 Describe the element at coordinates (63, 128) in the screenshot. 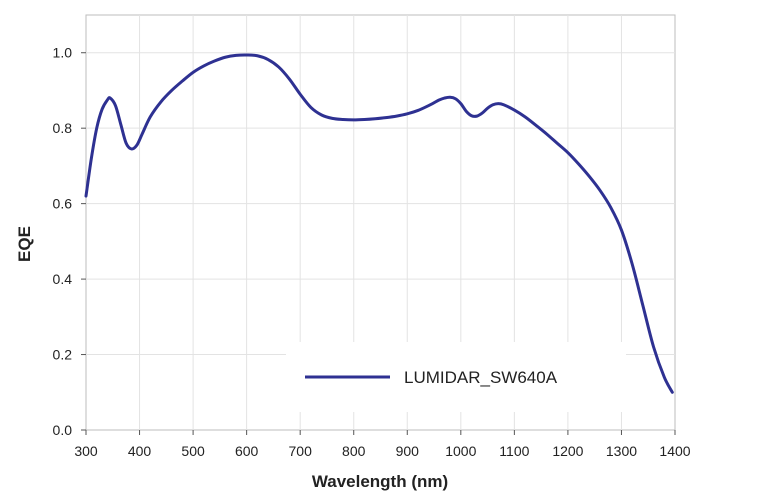

I see `y-tick-label: 0.8` at that location.